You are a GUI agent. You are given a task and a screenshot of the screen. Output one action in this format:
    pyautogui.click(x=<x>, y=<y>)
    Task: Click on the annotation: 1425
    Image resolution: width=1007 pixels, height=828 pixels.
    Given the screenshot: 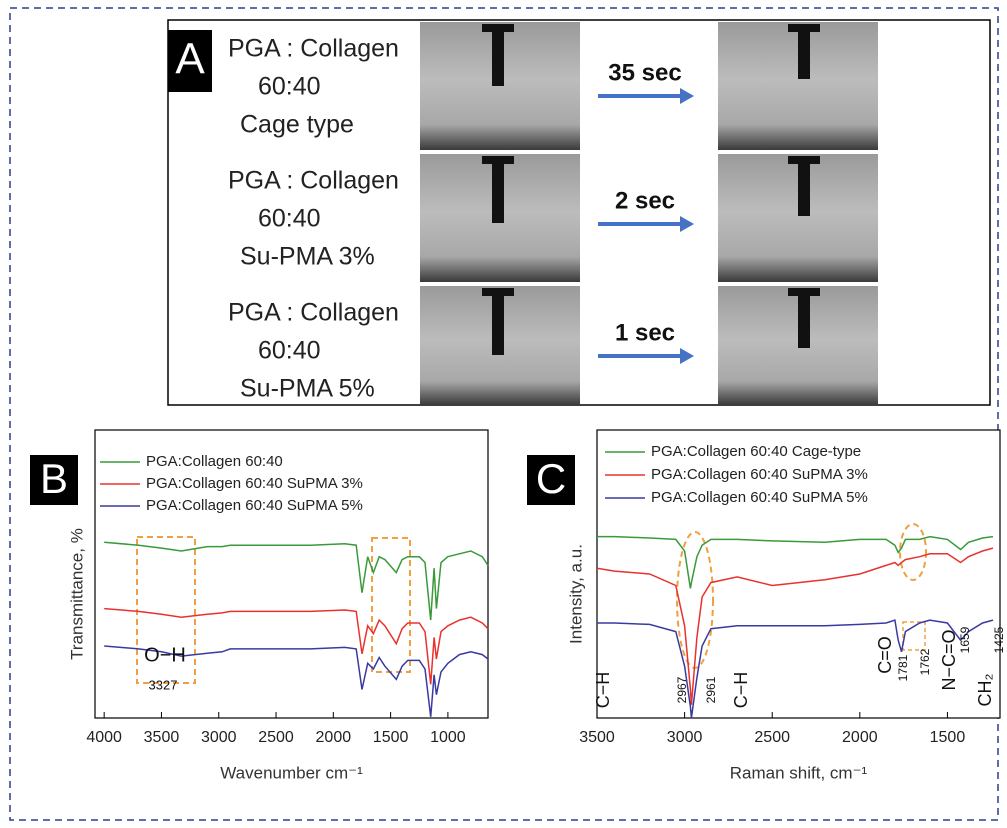 What is the action you would take?
    pyautogui.click(x=999, y=639)
    